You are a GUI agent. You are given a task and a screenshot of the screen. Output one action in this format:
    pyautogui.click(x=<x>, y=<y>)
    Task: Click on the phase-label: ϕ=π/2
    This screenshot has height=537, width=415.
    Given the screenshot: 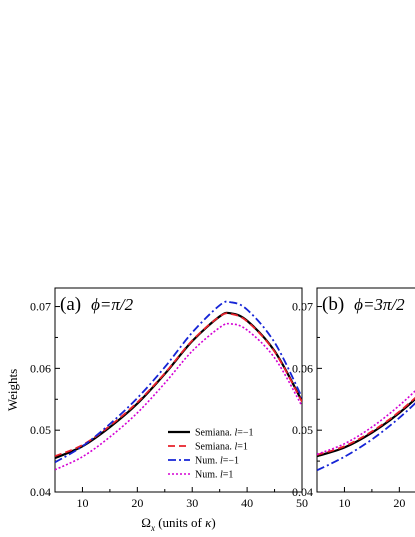 What is the action you would take?
    pyautogui.click(x=112, y=304)
    